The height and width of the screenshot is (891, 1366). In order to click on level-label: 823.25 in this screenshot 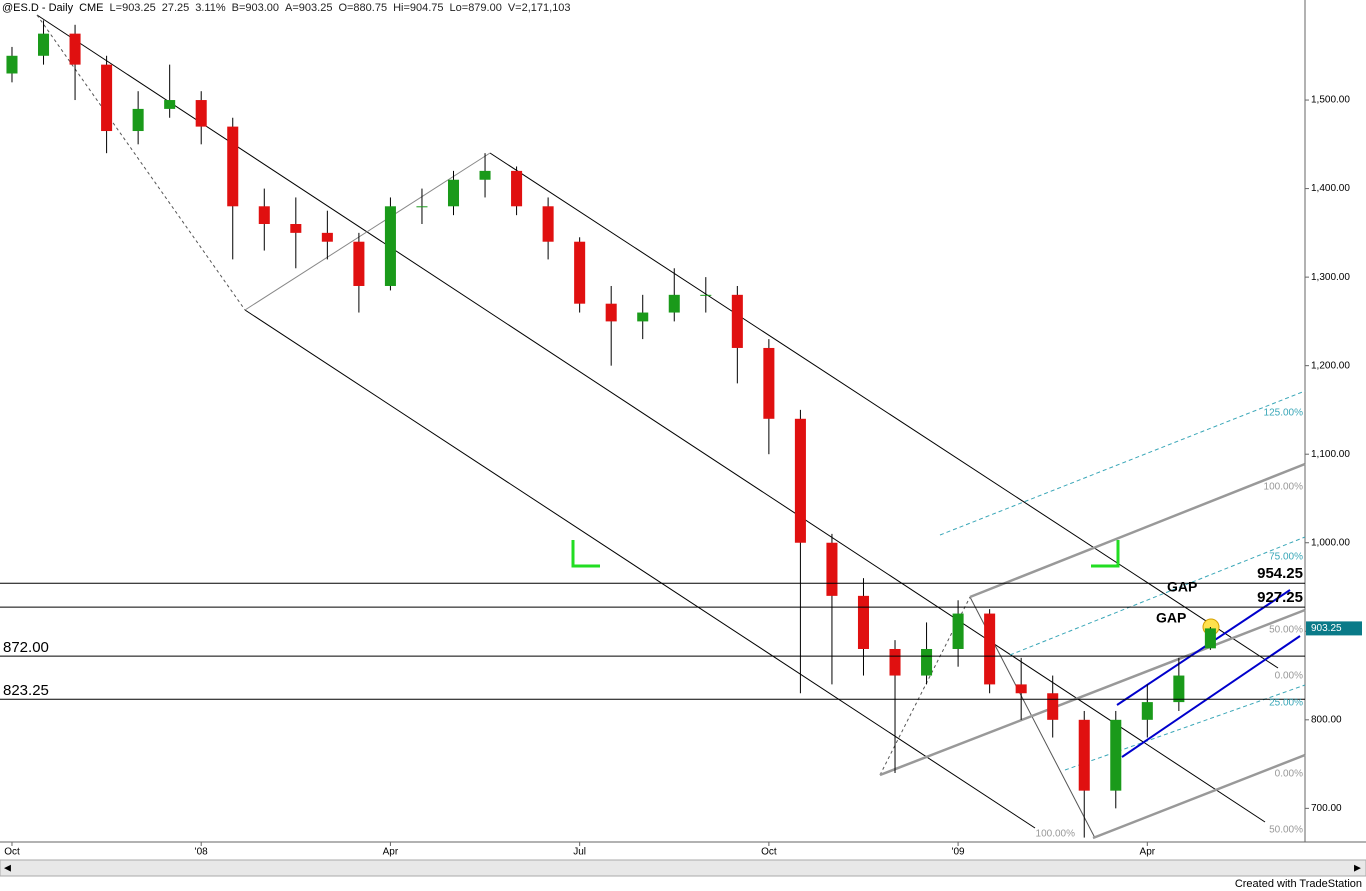, I will do `click(26, 690)`.